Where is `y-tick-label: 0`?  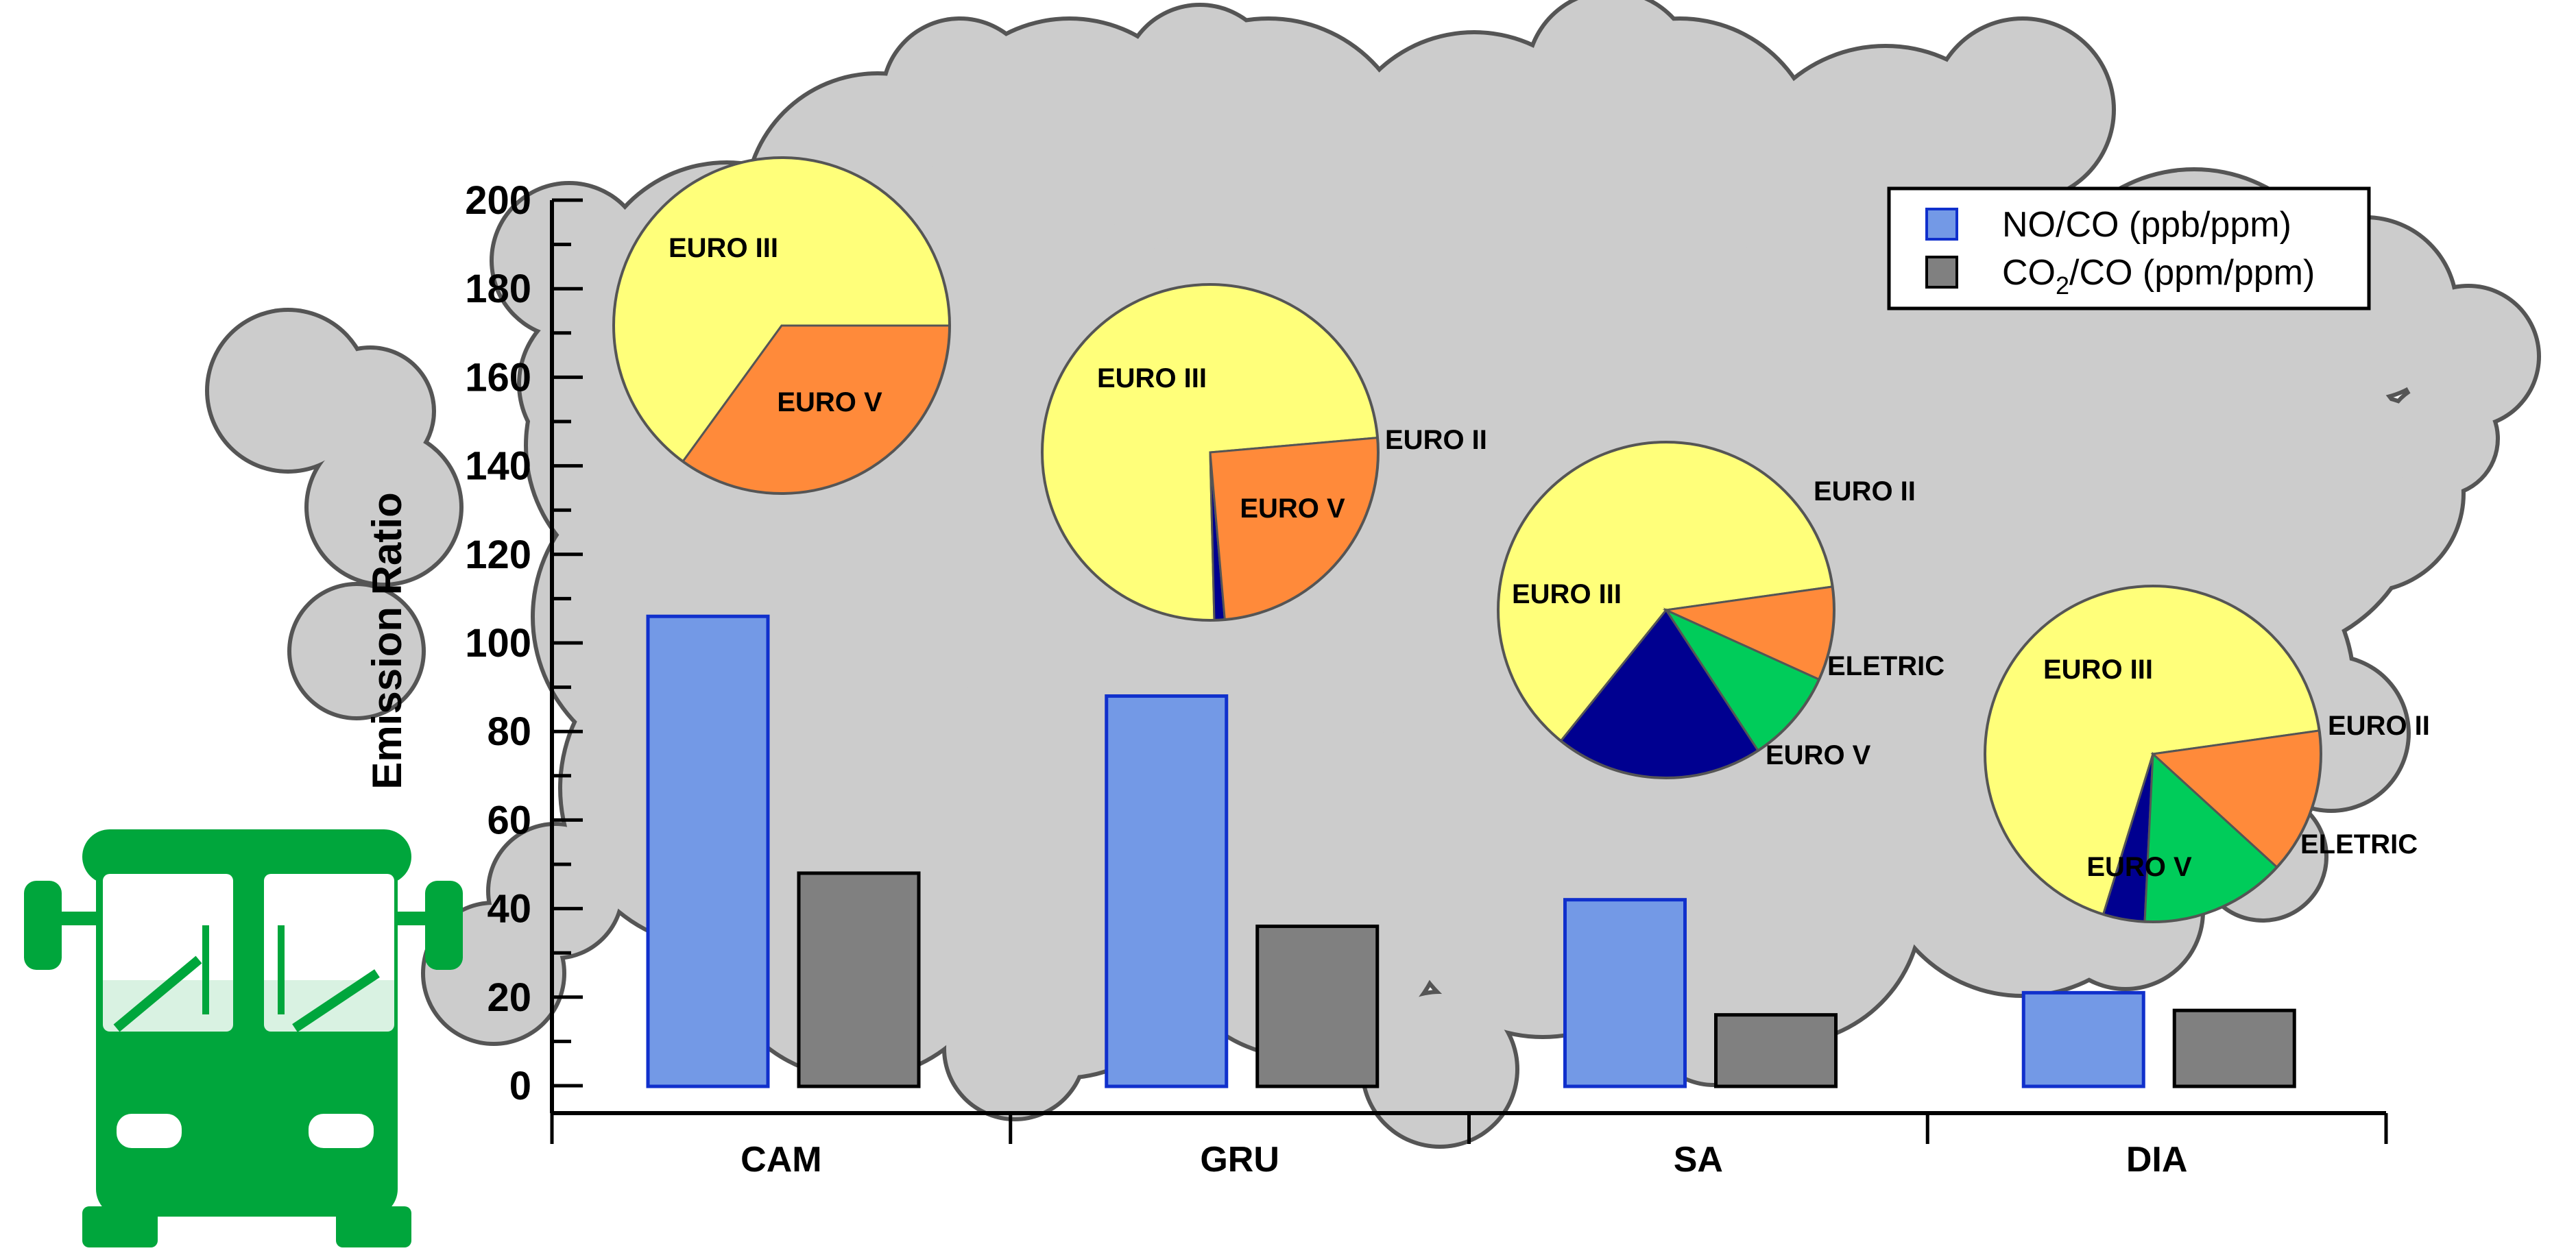 y-tick-label: 0 is located at coordinates (520, 1086).